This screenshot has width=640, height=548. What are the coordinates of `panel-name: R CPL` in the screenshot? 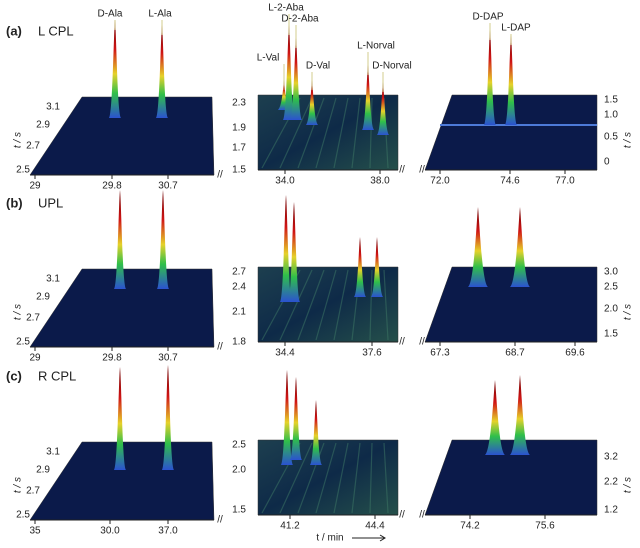 It's located at (57, 375).